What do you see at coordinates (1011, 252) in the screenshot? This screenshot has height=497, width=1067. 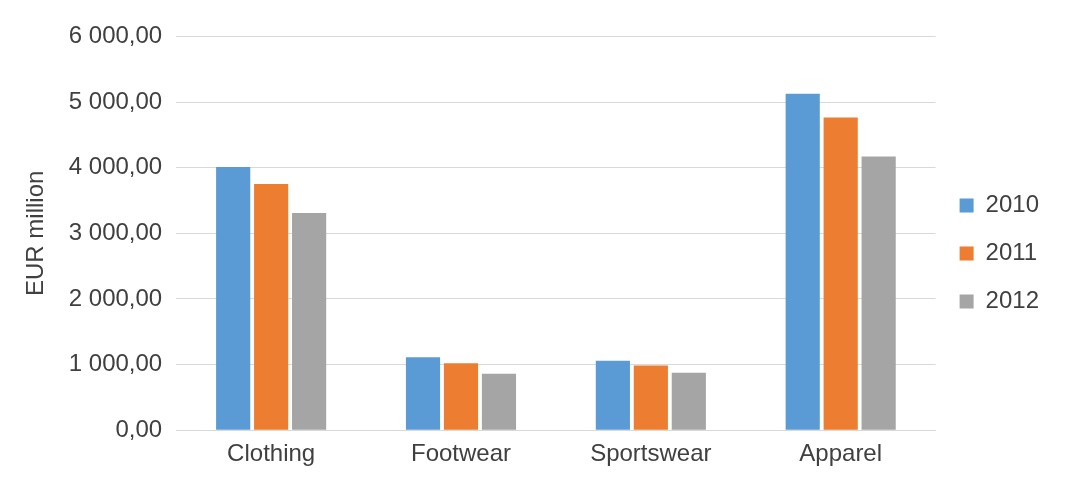 I see `legend-label: 2011` at bounding box center [1011, 252].